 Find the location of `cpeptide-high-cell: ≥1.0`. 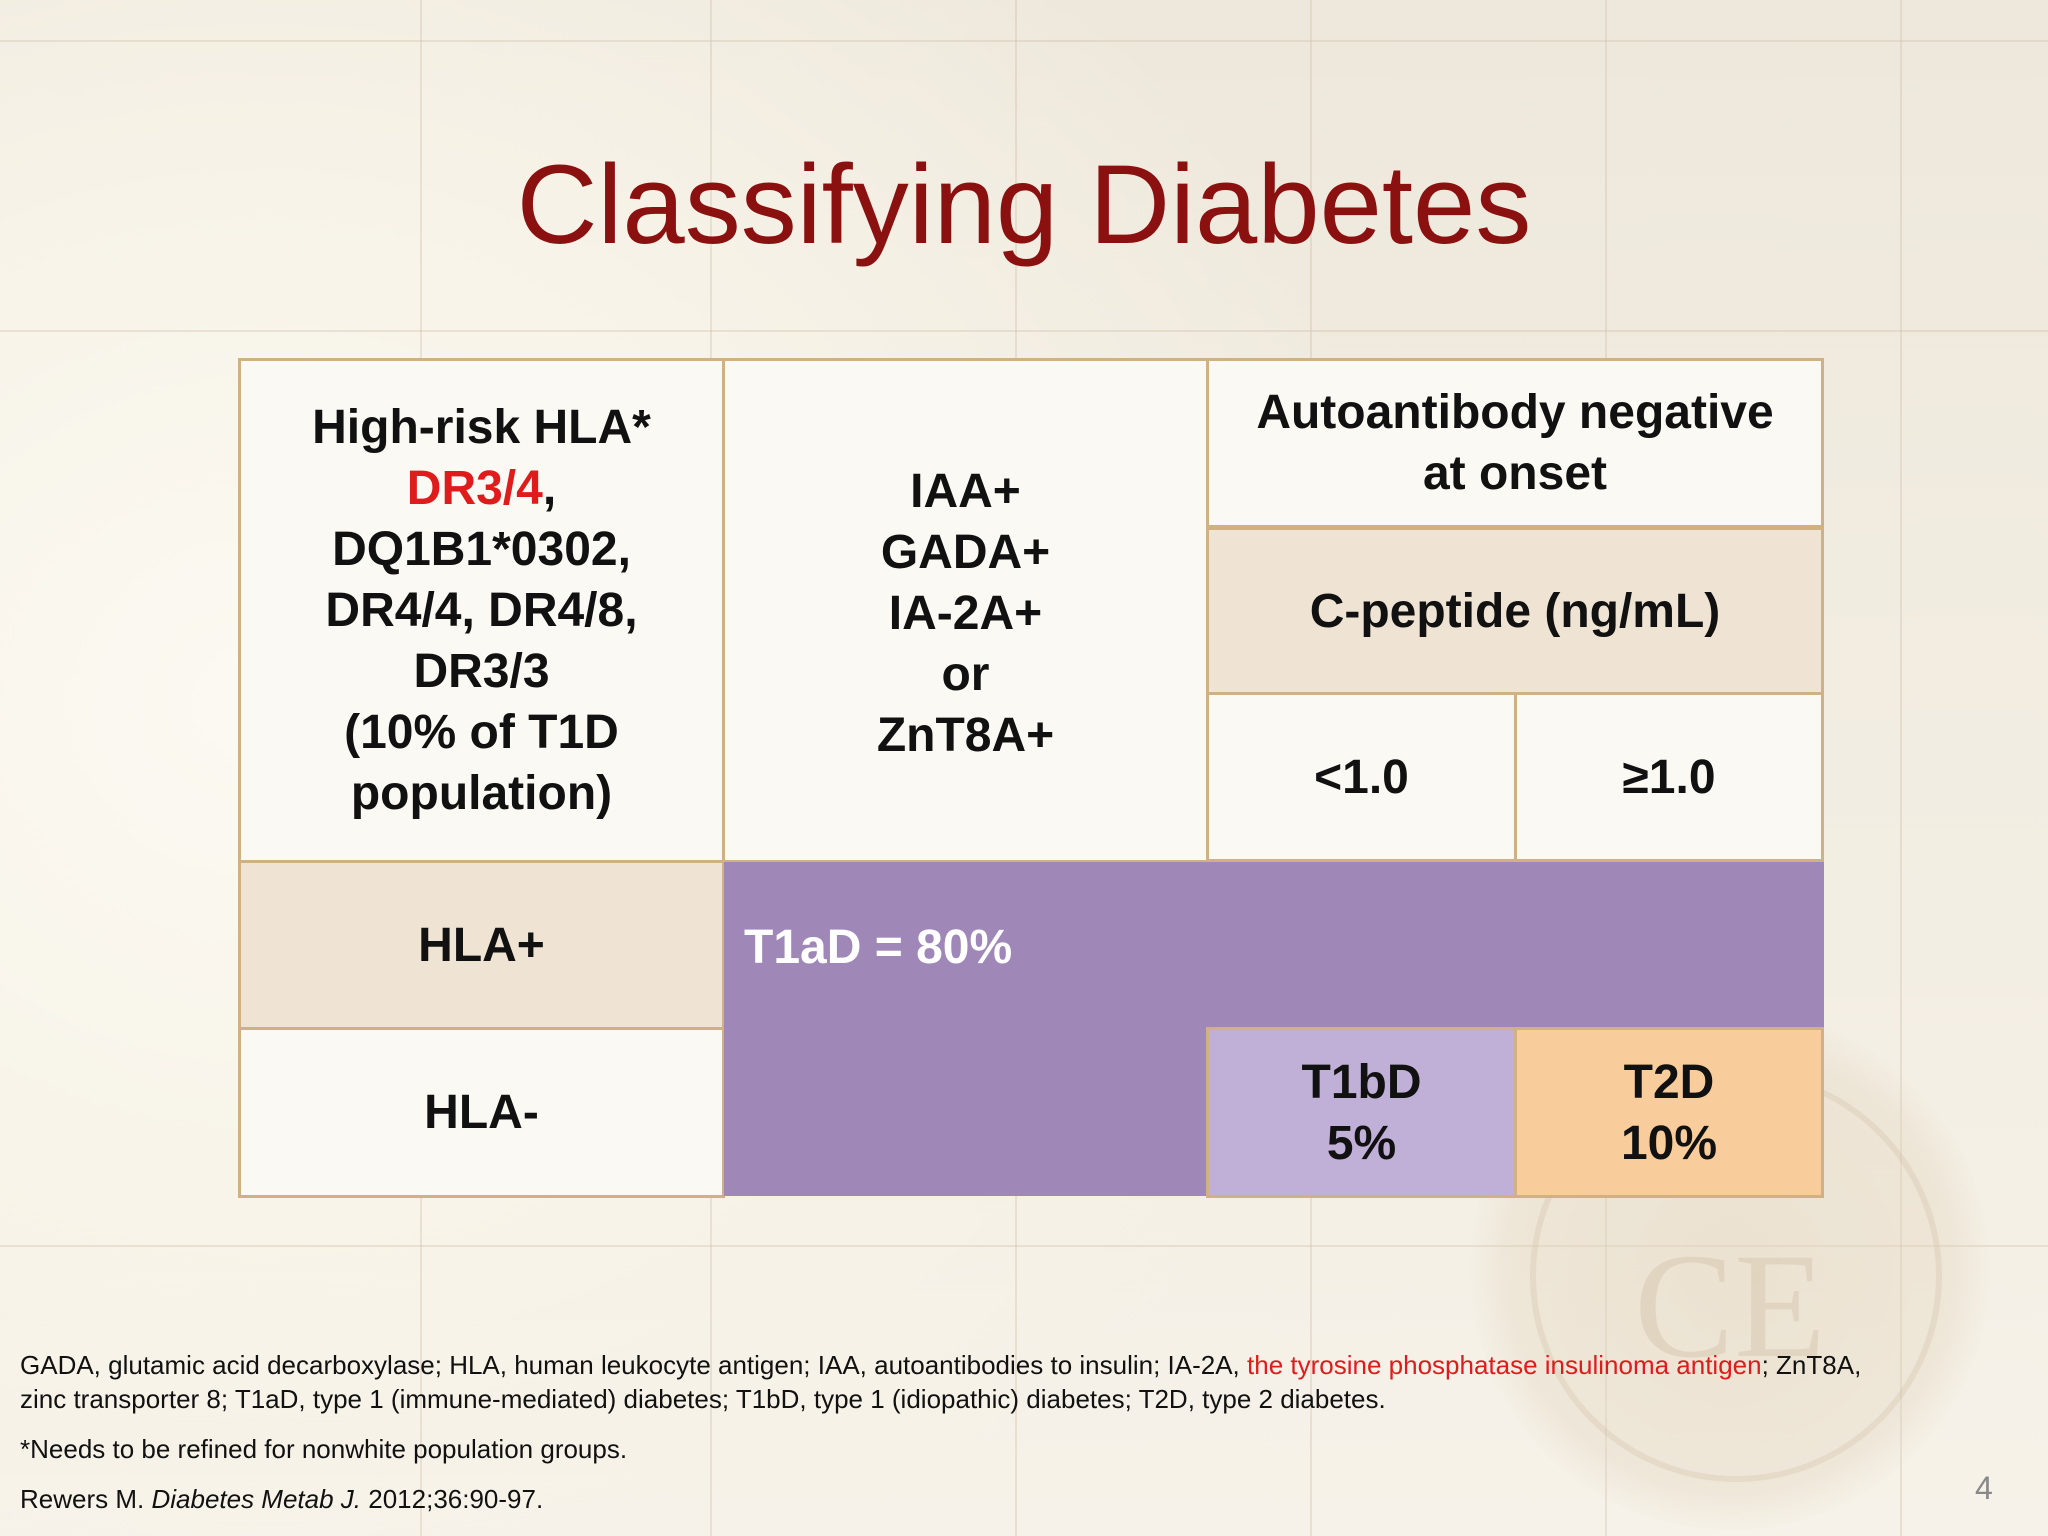

cpeptide-high-cell: ≥1.0 is located at coordinates (1669, 777).